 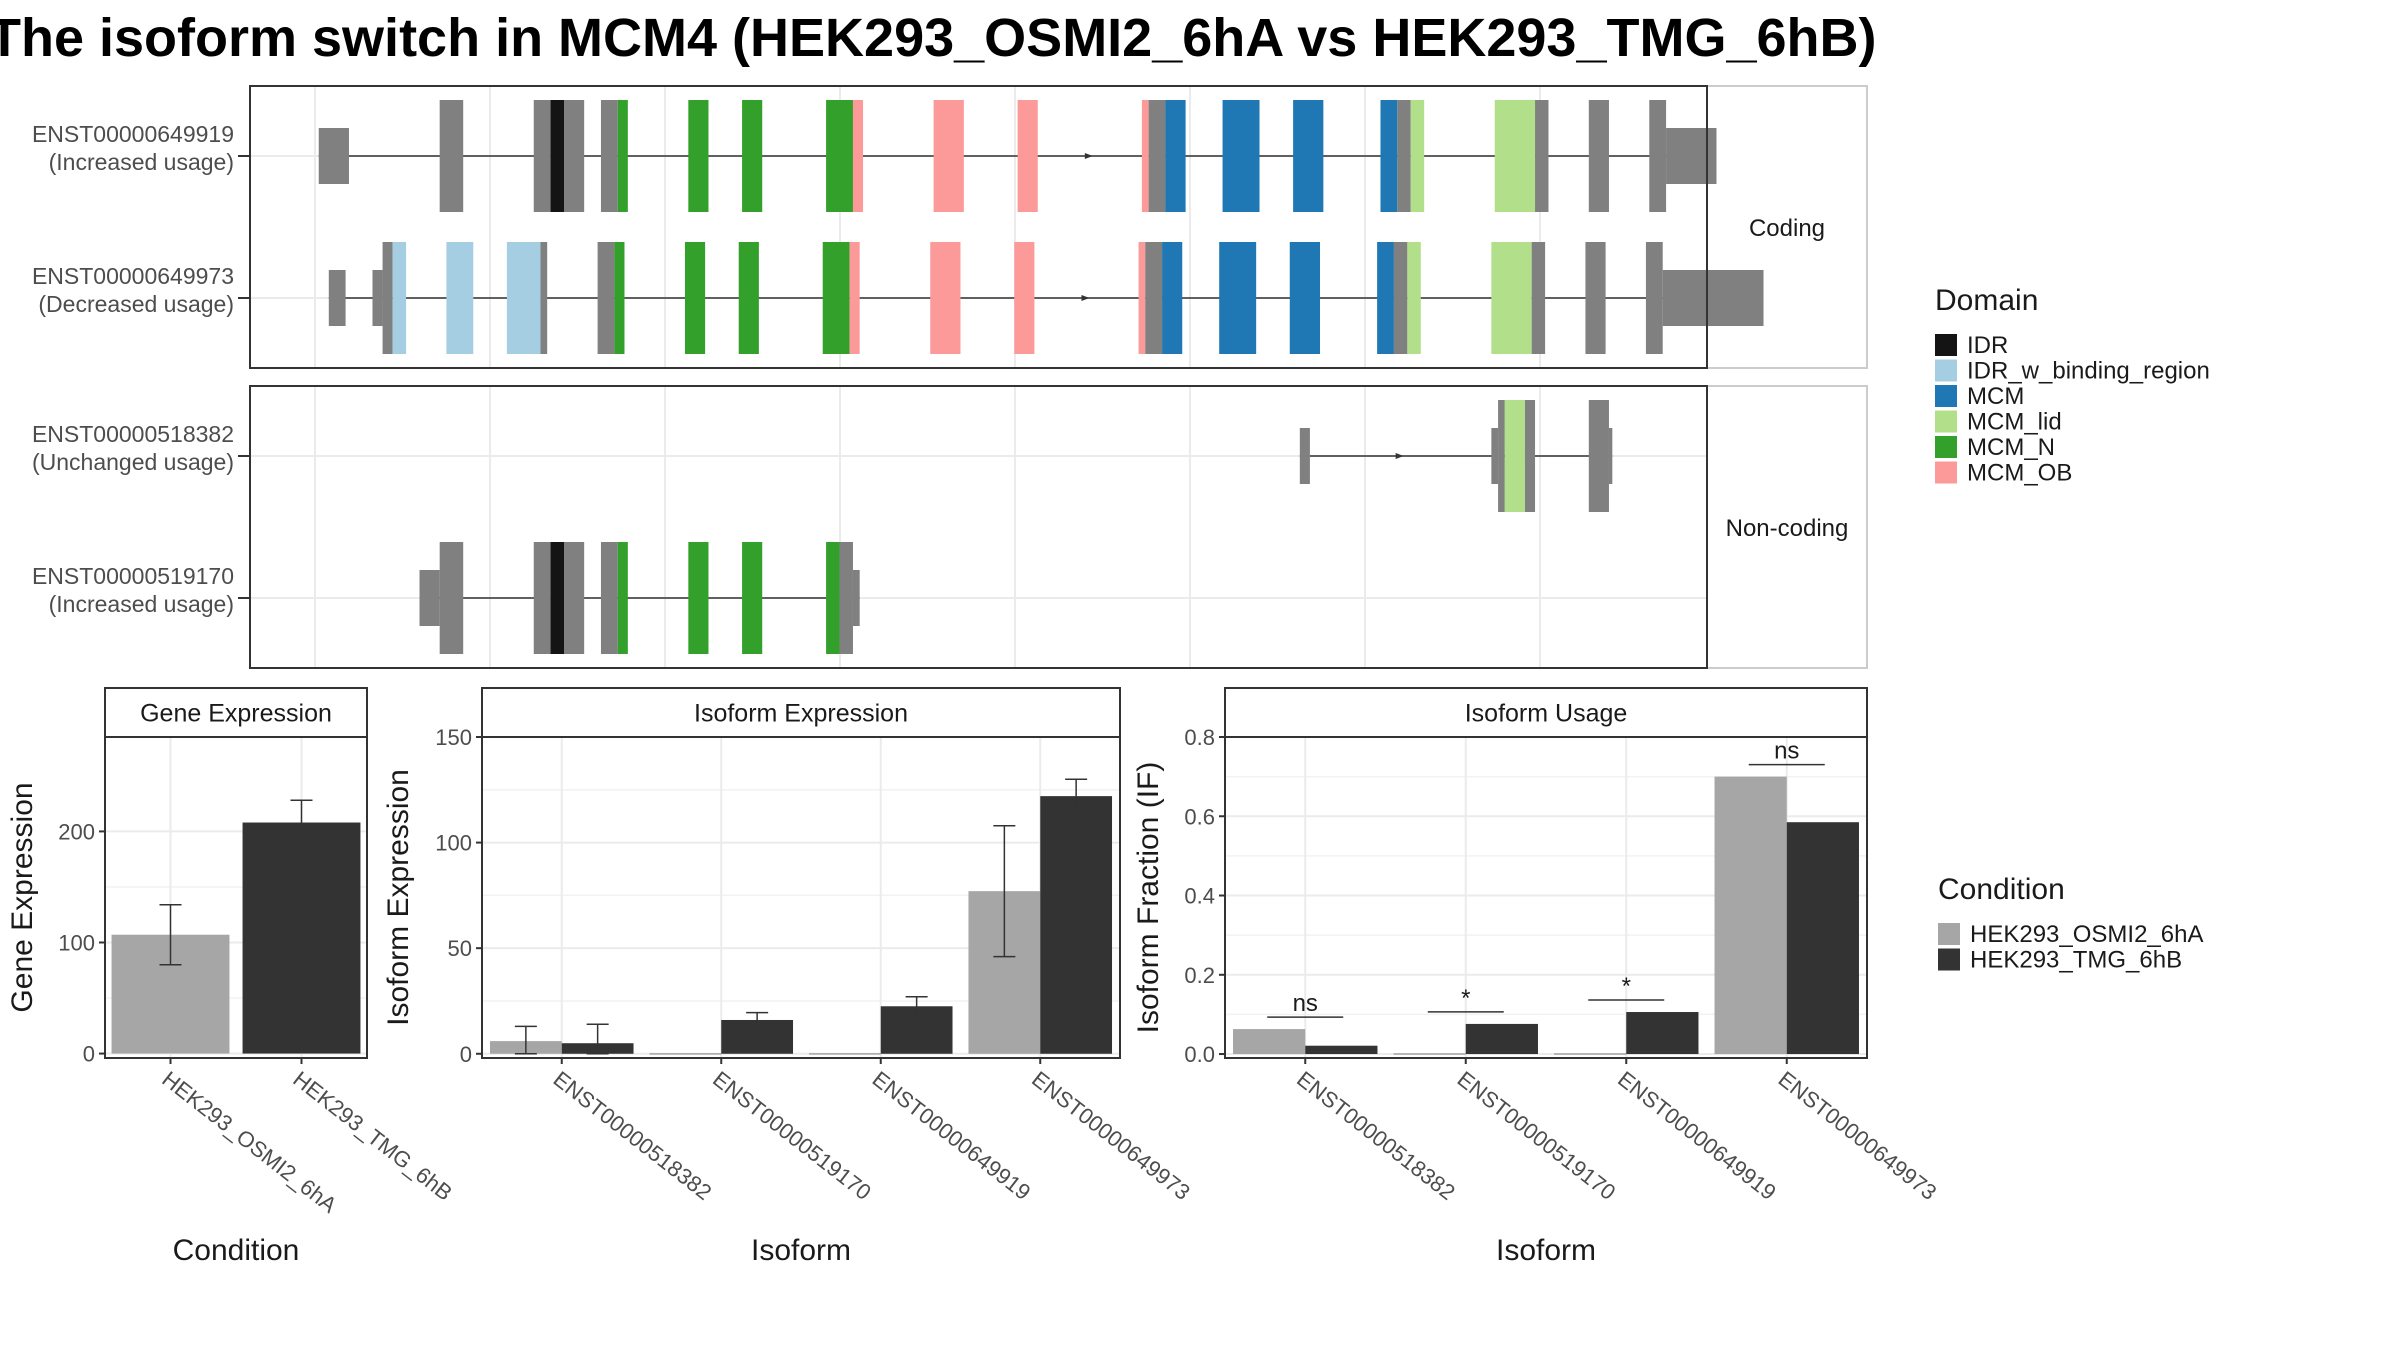 I want to click on significance-label: ns, so click(x=1786, y=751).